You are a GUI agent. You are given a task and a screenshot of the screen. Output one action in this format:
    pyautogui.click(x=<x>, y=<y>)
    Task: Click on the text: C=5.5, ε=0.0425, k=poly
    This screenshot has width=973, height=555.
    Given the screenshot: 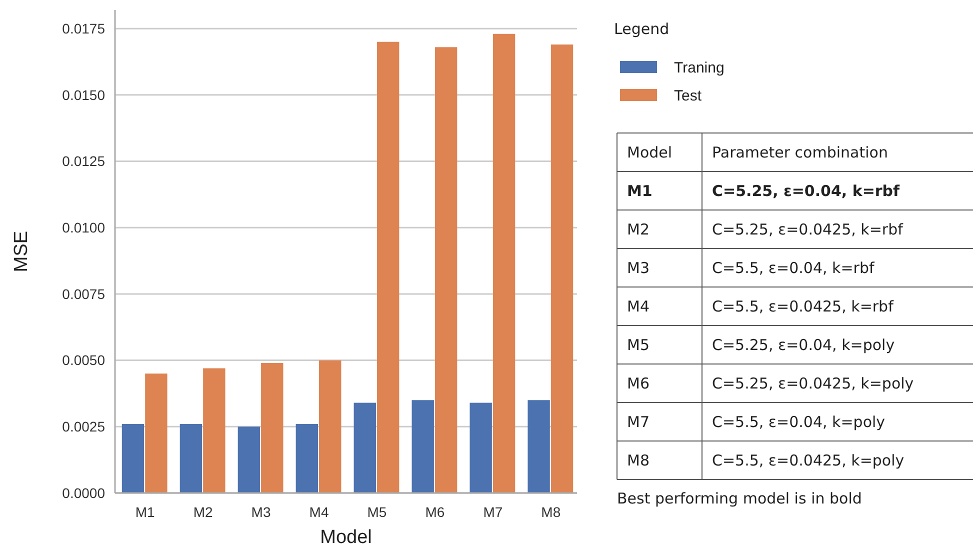 What is the action you would take?
    pyautogui.click(x=808, y=461)
    